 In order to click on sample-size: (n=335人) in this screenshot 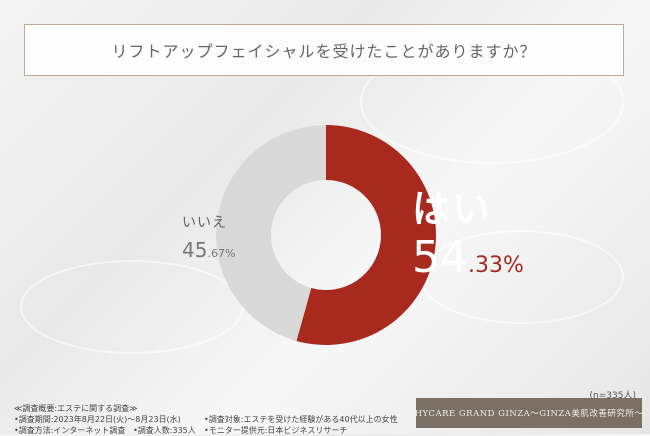, I will do `click(612, 396)`.